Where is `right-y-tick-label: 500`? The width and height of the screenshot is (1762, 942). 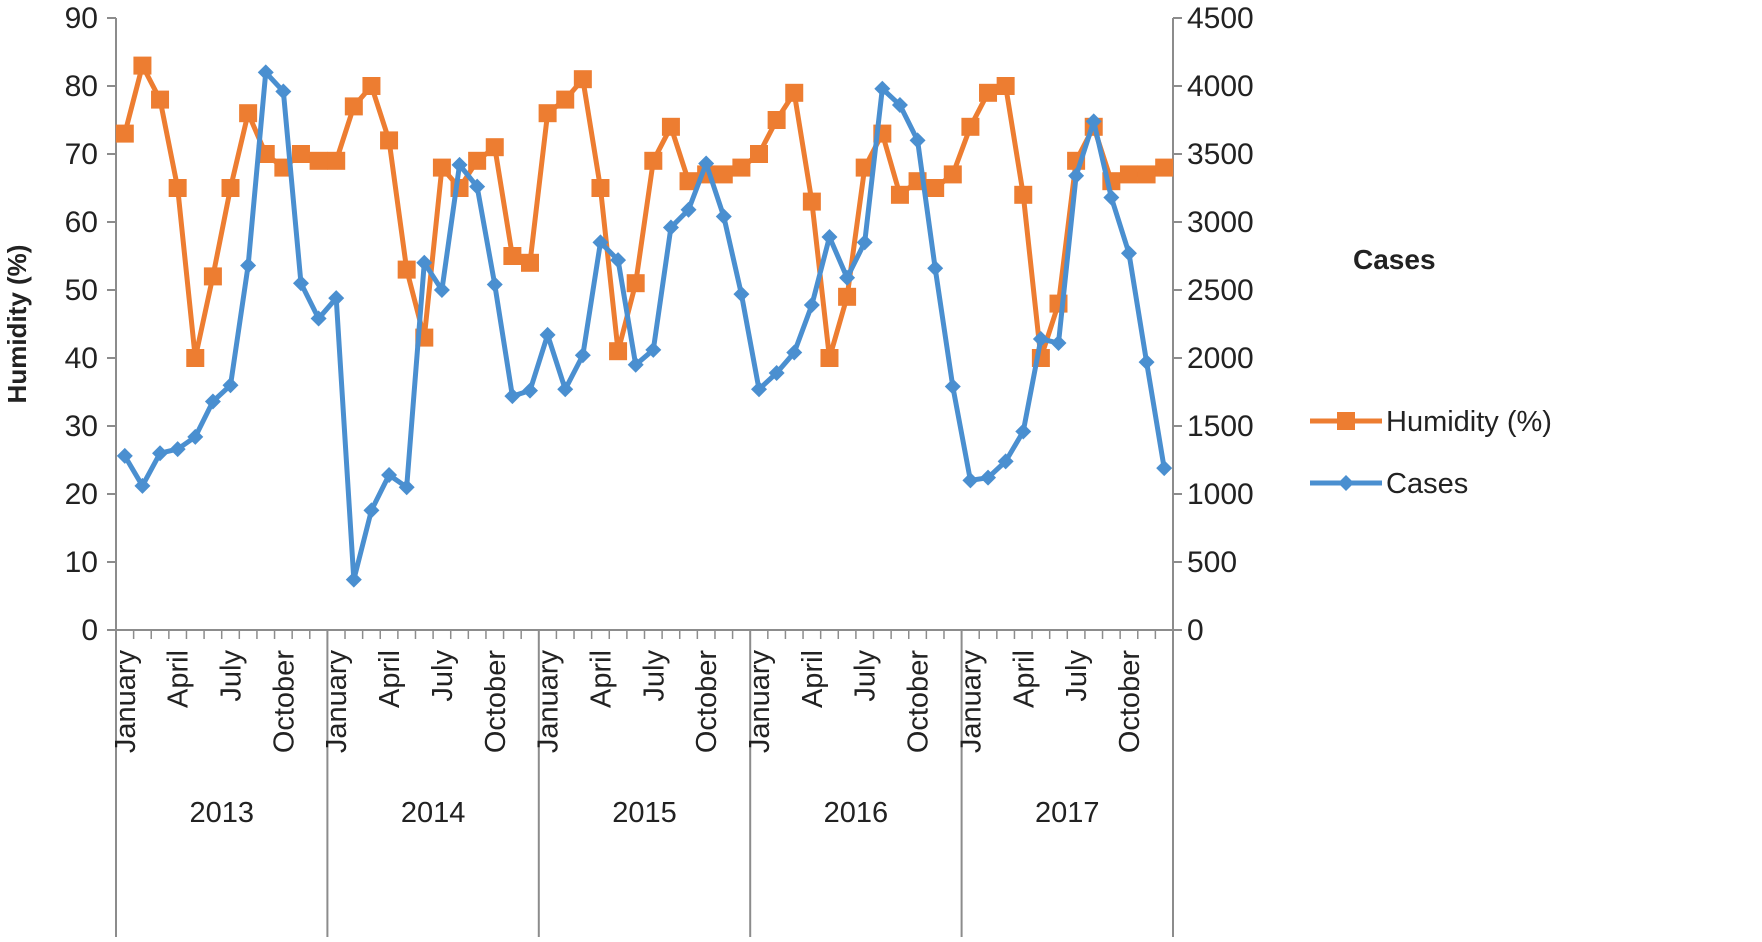
right-y-tick-label: 500 is located at coordinates (1212, 562).